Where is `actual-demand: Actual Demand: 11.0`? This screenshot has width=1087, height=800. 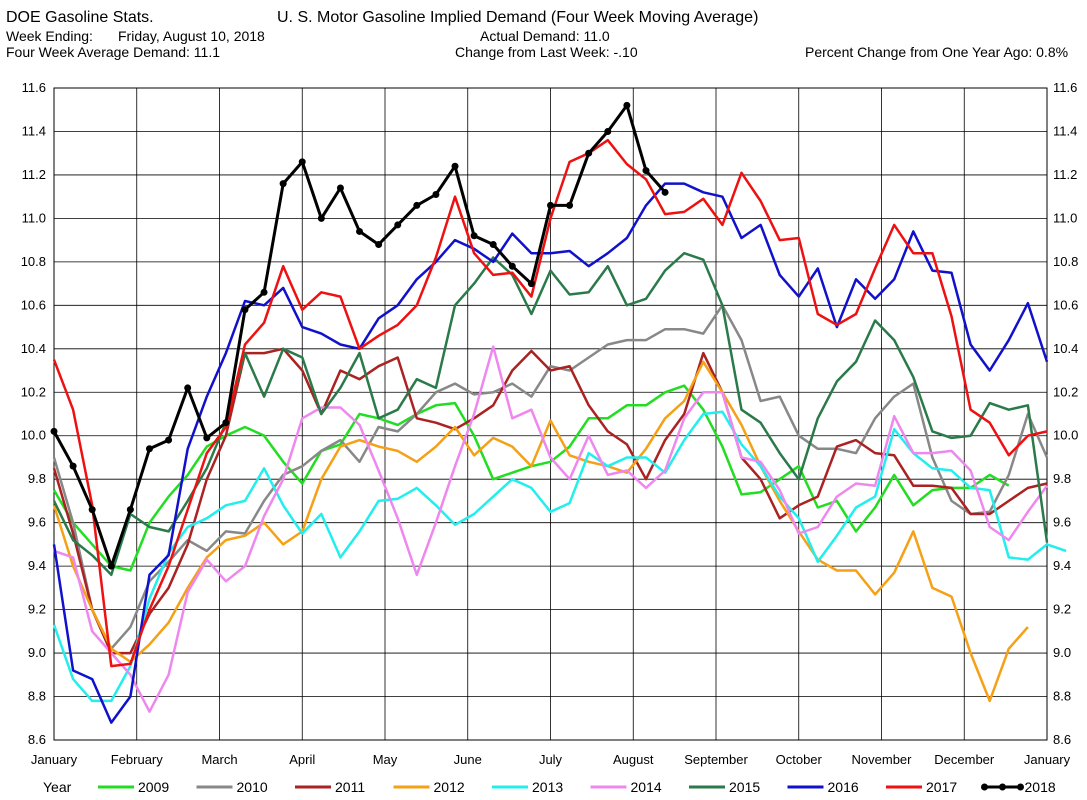
actual-demand: Actual Demand: 11.0 is located at coordinates (545, 36).